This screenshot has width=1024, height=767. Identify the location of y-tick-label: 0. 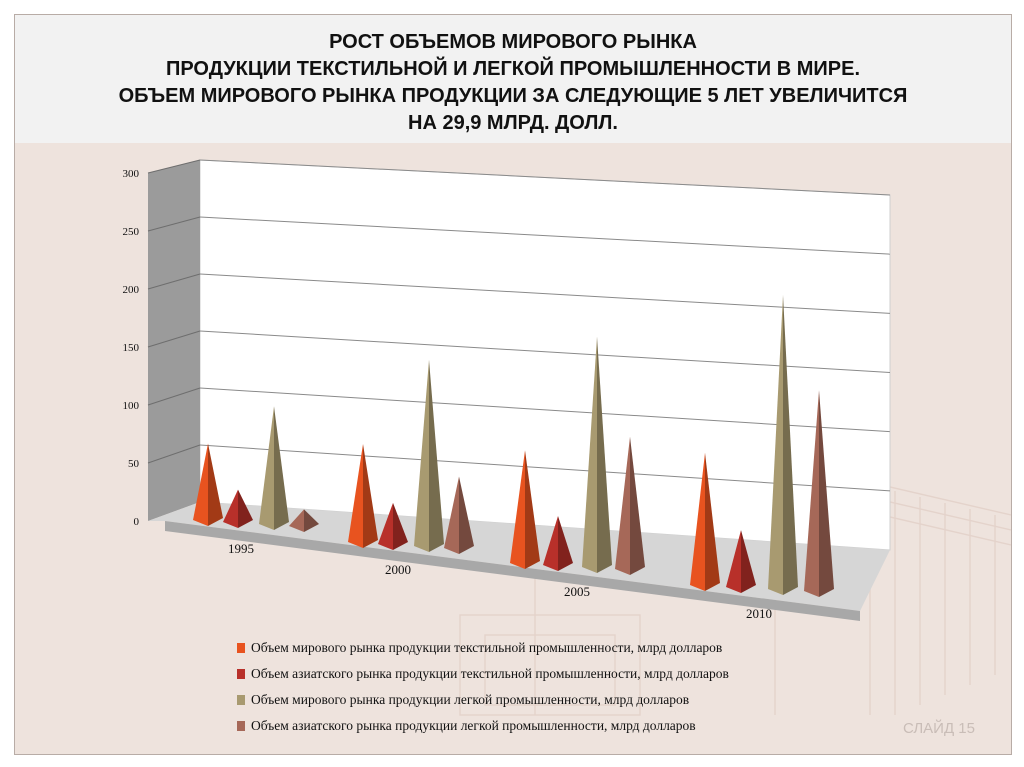
(137, 522).